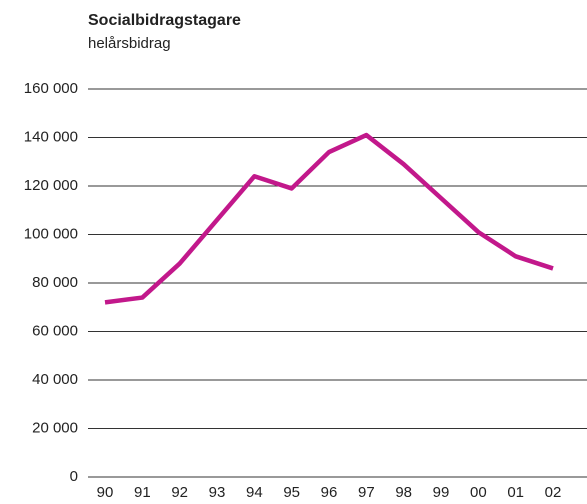 The image size is (587, 504). I want to click on x-tick-label: 98, so click(403, 492).